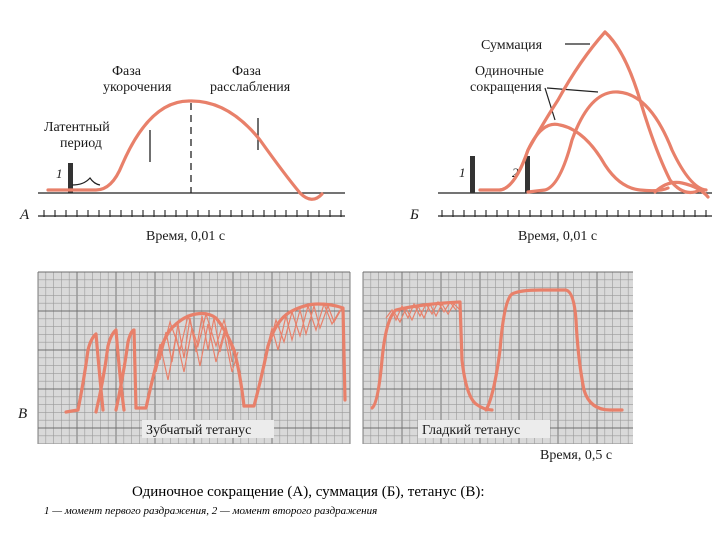 Image resolution: width=720 pixels, height=540 pixels. I want to click on panel-a-letter: A, so click(24, 215).